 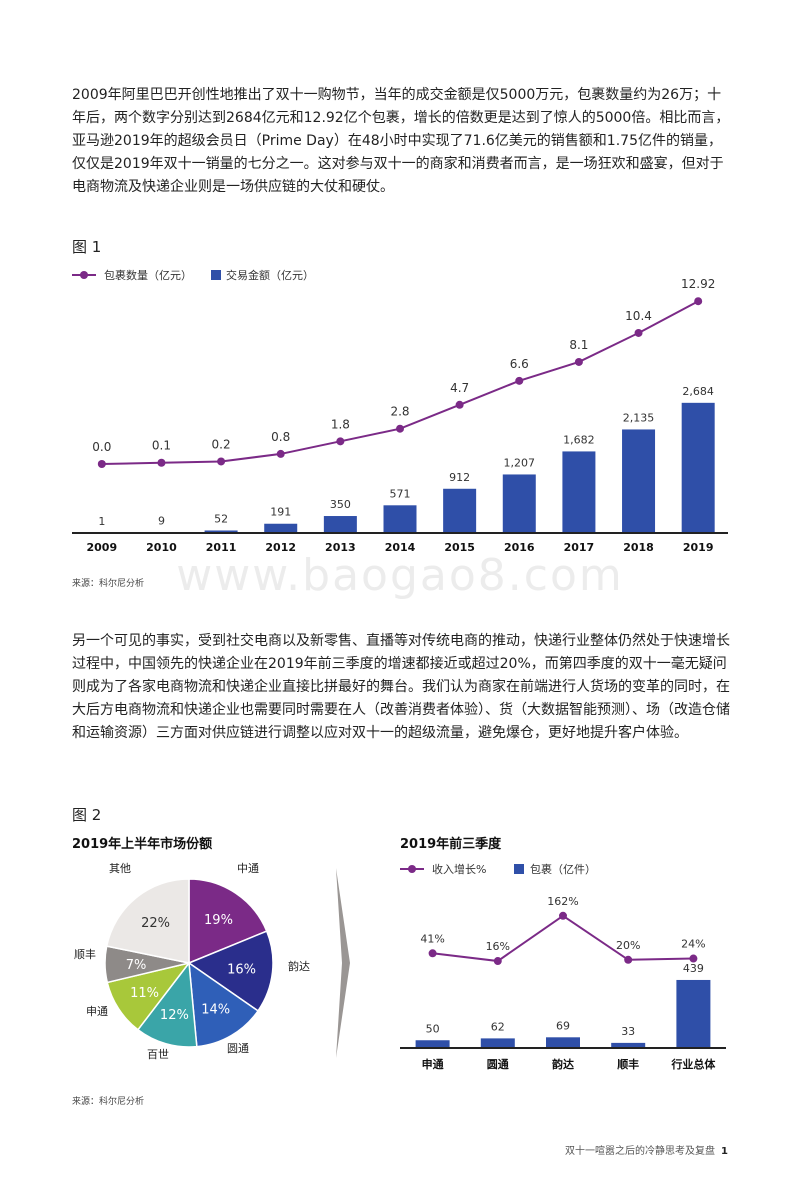 I want to click on line-series-revenue-growth, so click(x=563, y=938).